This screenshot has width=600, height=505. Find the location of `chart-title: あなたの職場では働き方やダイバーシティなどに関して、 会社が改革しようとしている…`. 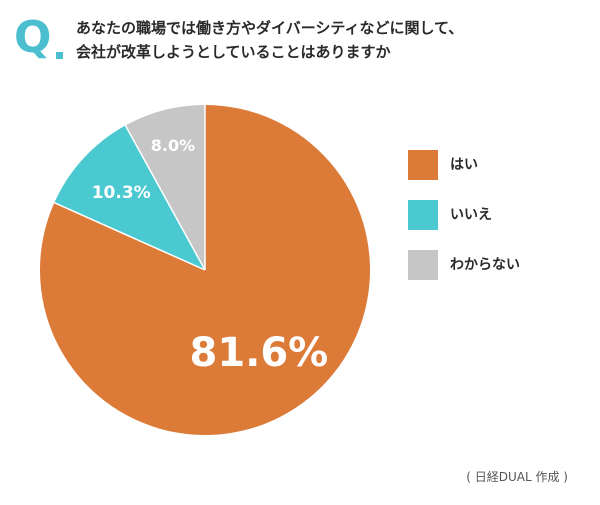

chart-title: あなたの職場では働き方やダイバーシティなどに関して、 会社が改革しようとしている… is located at coordinates (333, 40).